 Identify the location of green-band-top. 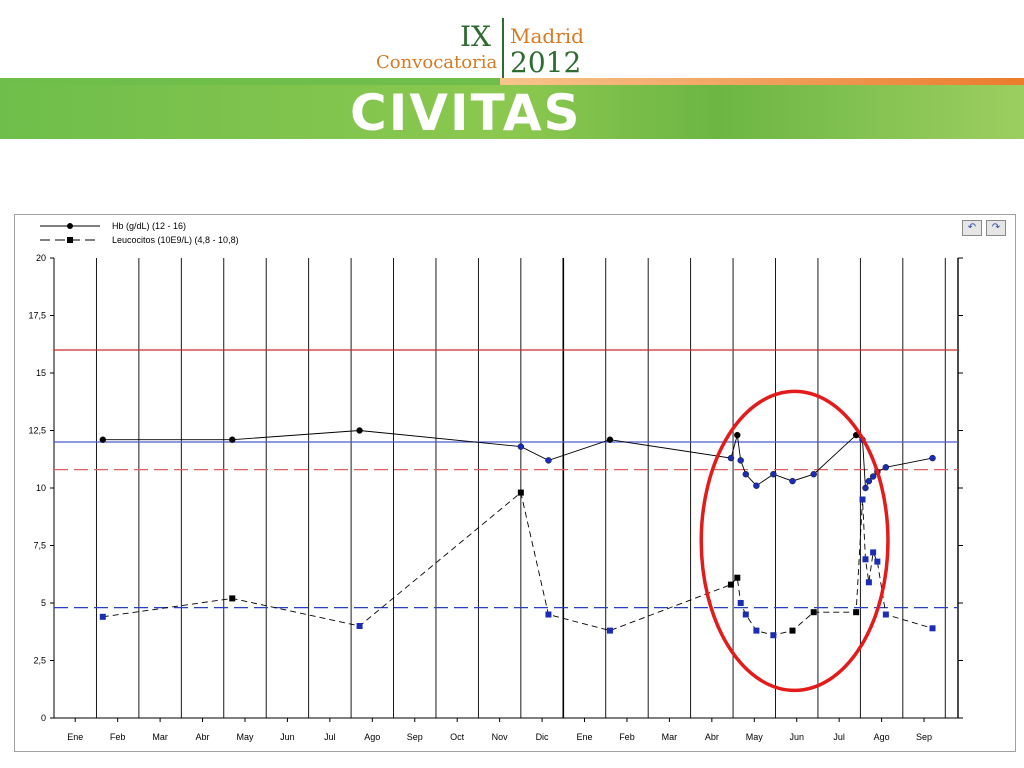
(250, 82).